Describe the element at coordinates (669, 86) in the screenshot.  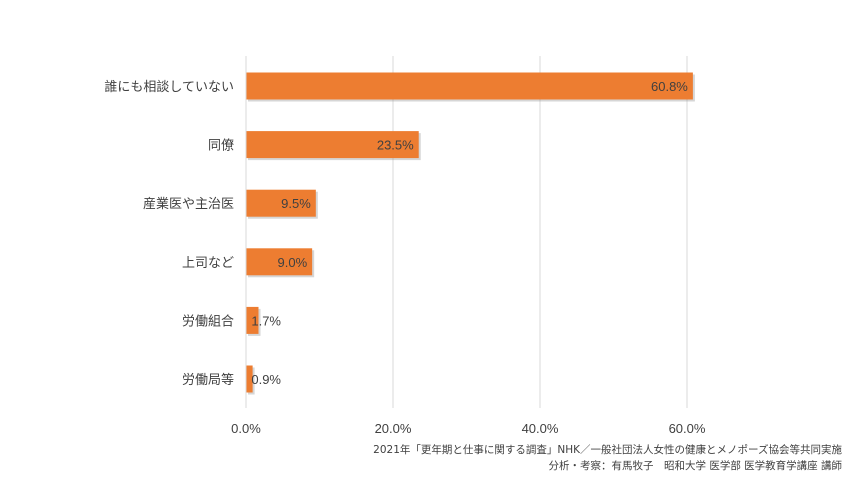
I see `data-label: 60.8%` at that location.